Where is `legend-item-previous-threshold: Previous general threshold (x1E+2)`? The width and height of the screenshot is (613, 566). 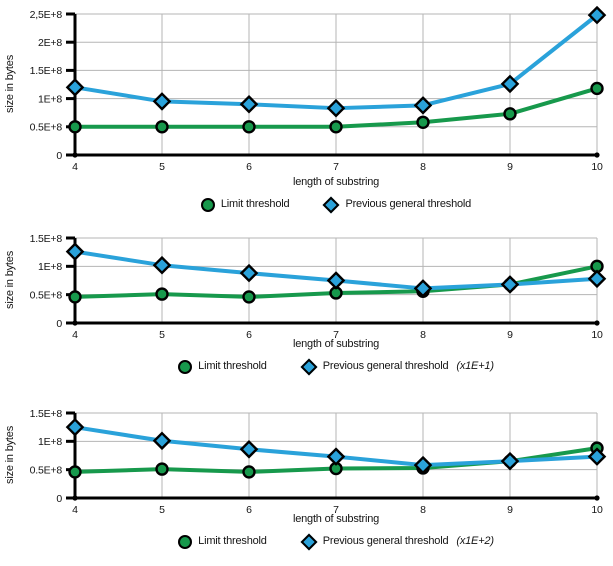 legend-item-previous-threshold: Previous general threshold (x1E+2) is located at coordinates (397, 541).